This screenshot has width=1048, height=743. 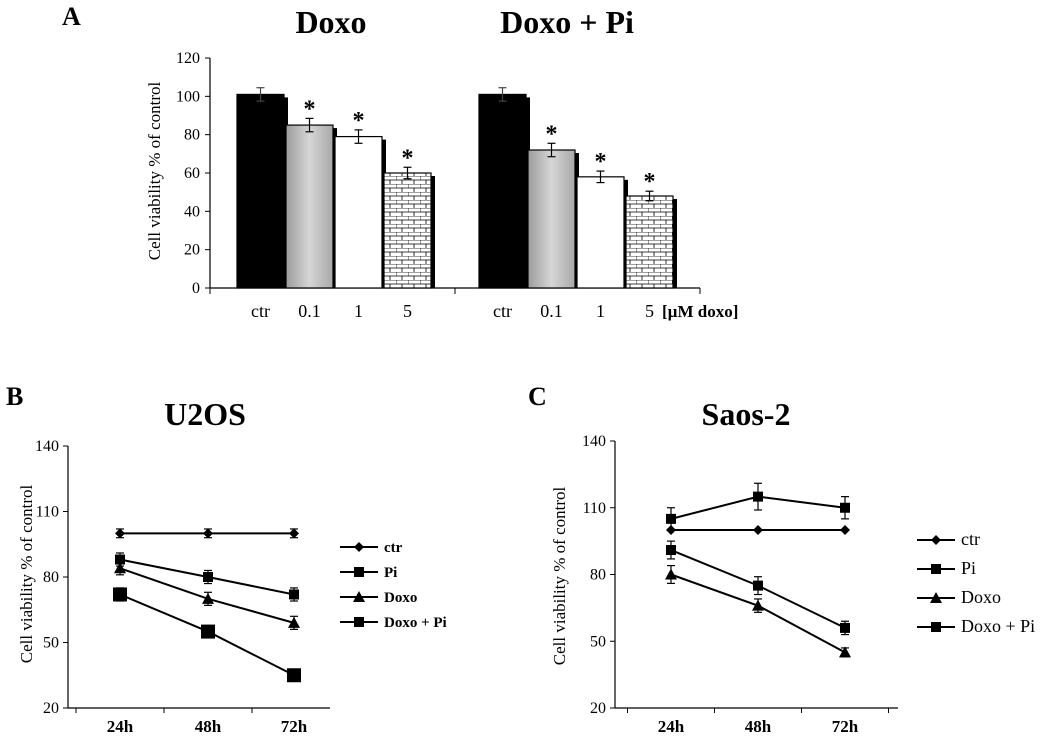 What do you see at coordinates (537, 396) in the screenshot?
I see `panel-label-c: C` at bounding box center [537, 396].